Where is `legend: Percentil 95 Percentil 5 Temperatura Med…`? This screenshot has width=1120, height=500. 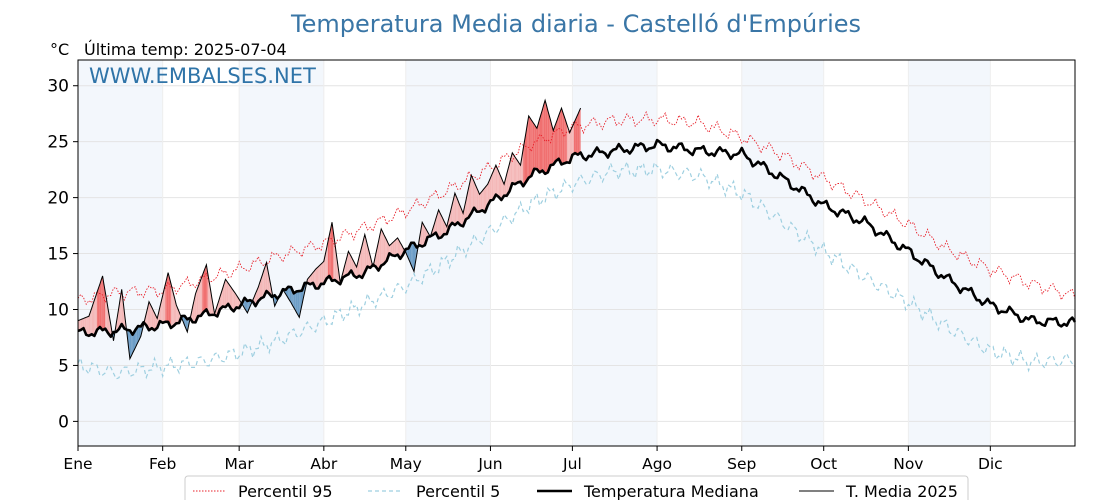
legend: Percentil 95 Percentil 5 Temperatura Med… is located at coordinates (576, 487).